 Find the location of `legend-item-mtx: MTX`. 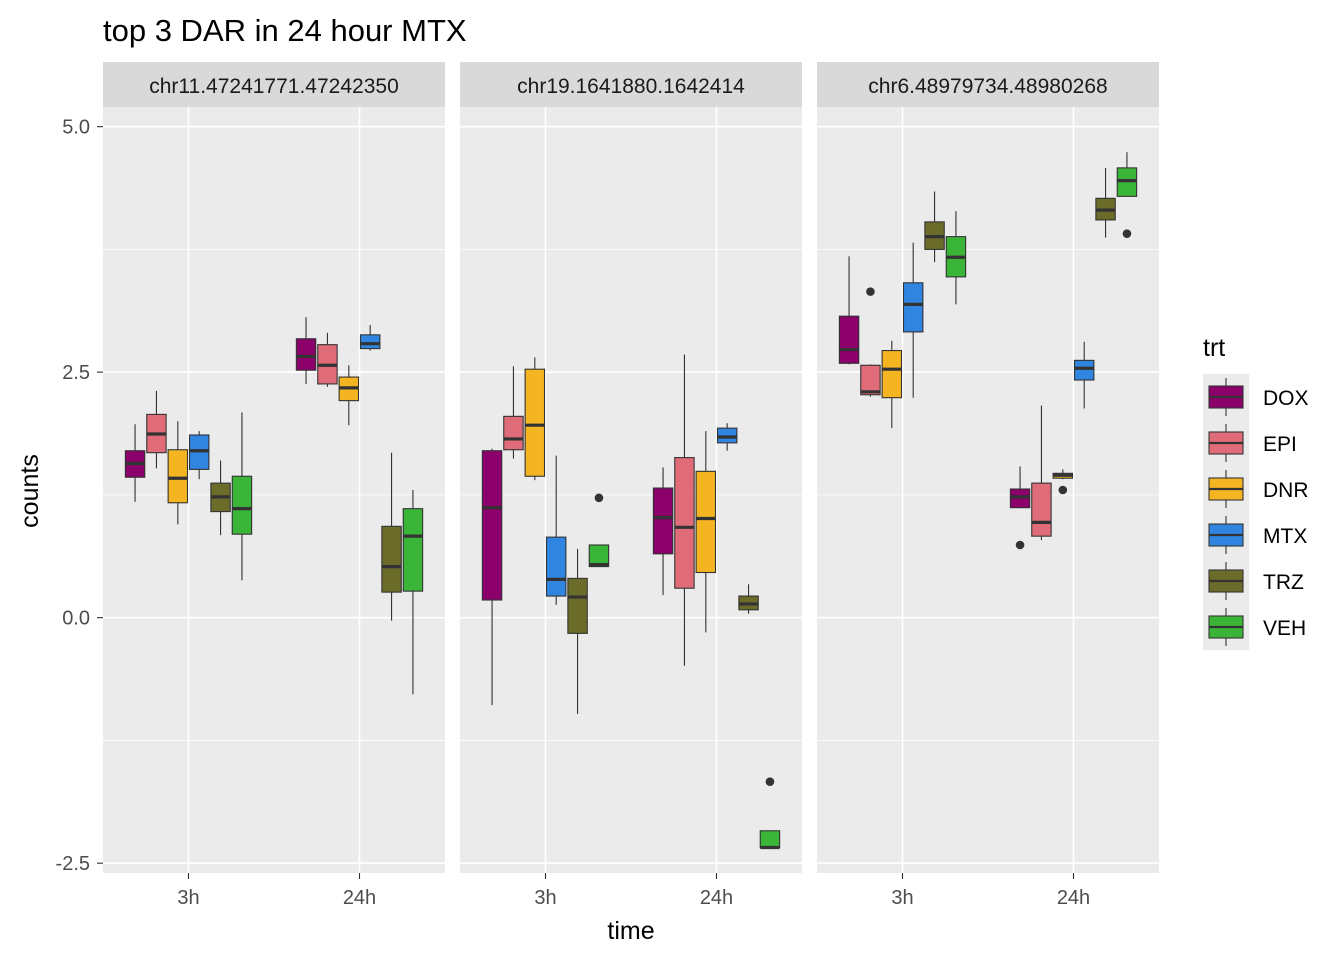

legend-item-mtx: MTX is located at coordinates (1257, 535).